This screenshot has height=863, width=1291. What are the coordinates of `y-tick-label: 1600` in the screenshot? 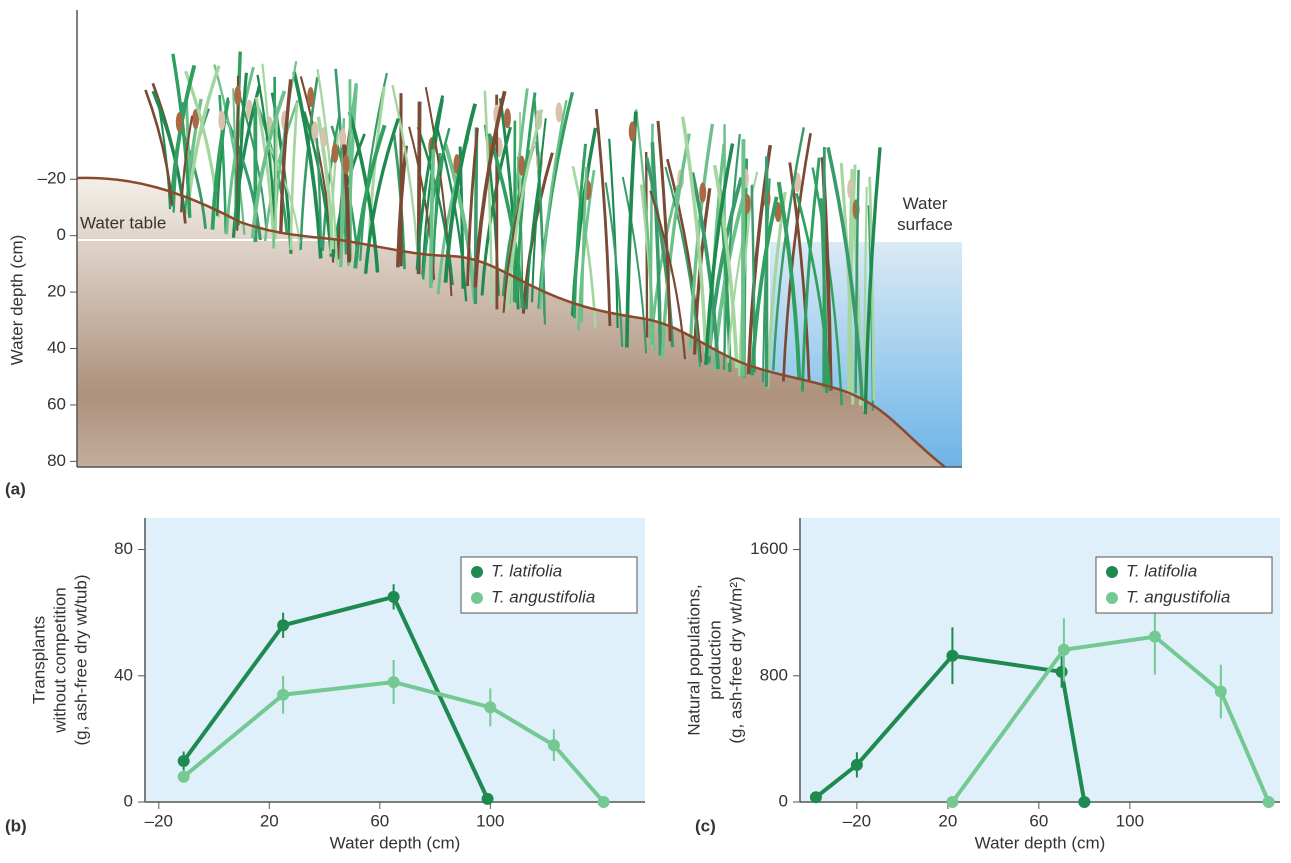 It's located at (769, 548).